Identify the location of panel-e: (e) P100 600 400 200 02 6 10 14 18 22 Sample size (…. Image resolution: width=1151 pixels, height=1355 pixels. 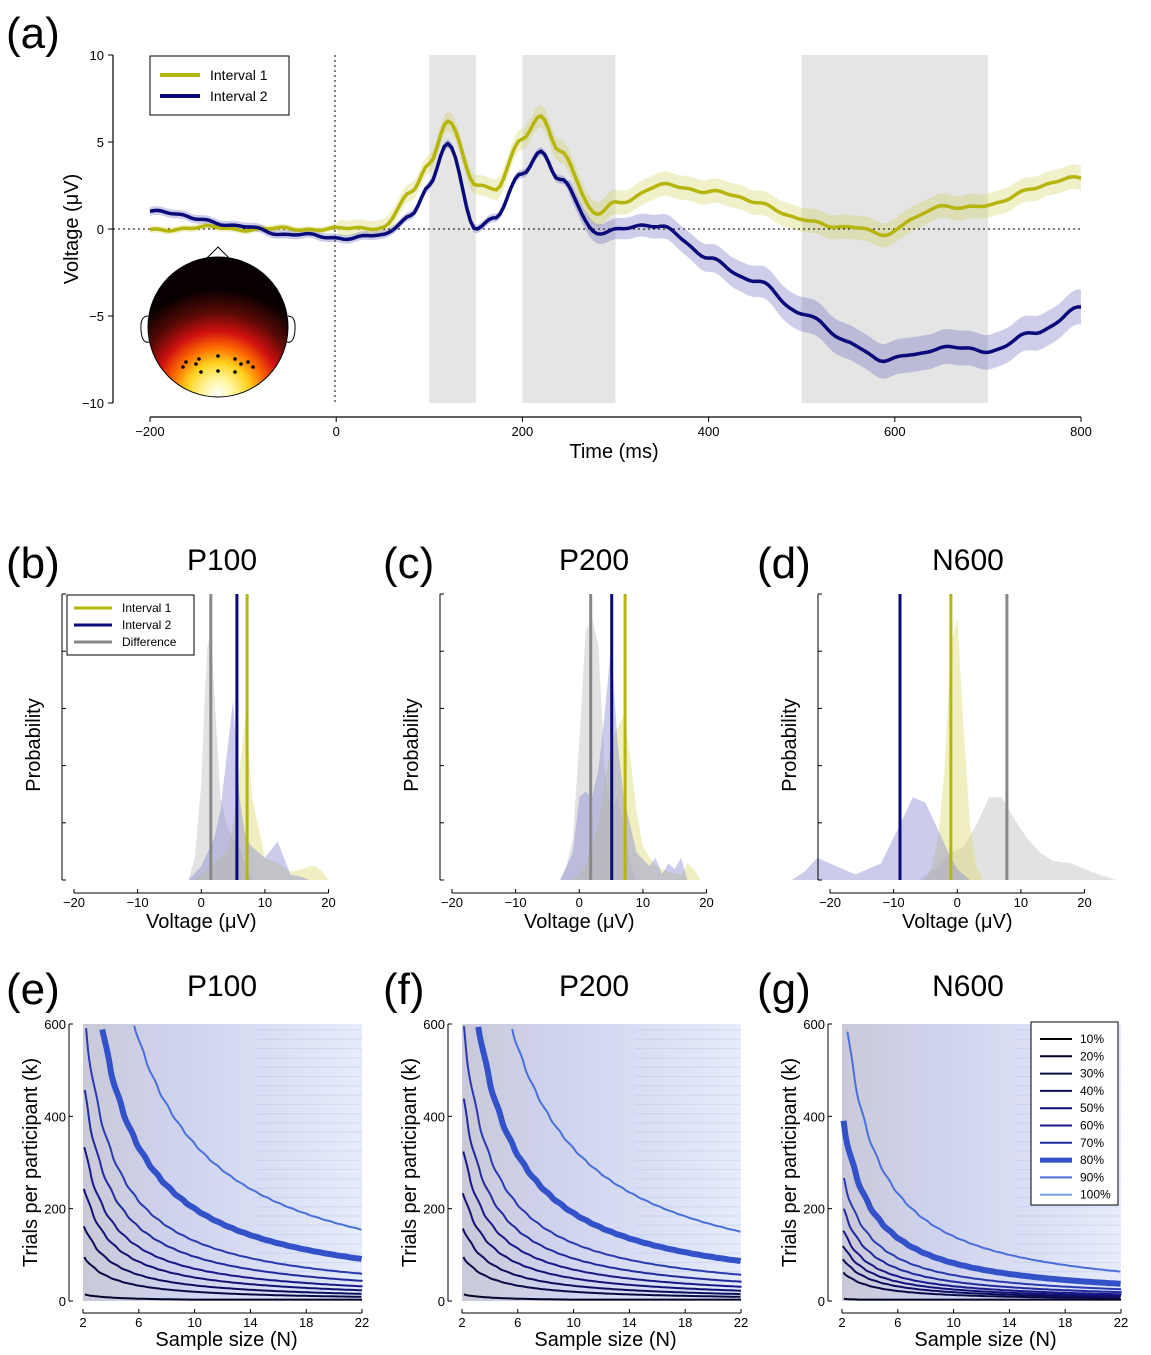
(187, 1158).